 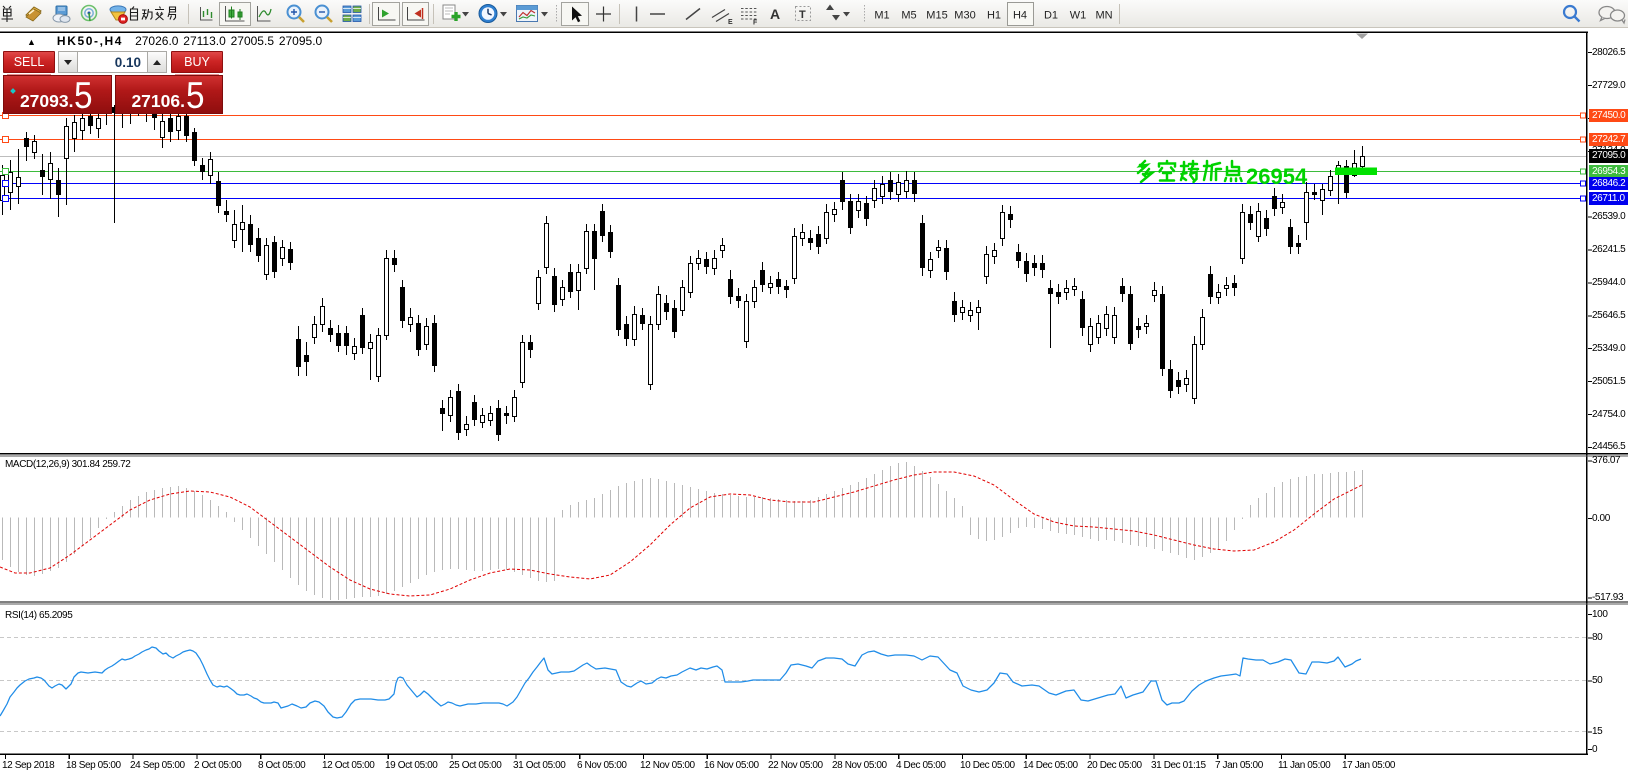 I want to click on svg-text: M1, so click(x=881, y=16).